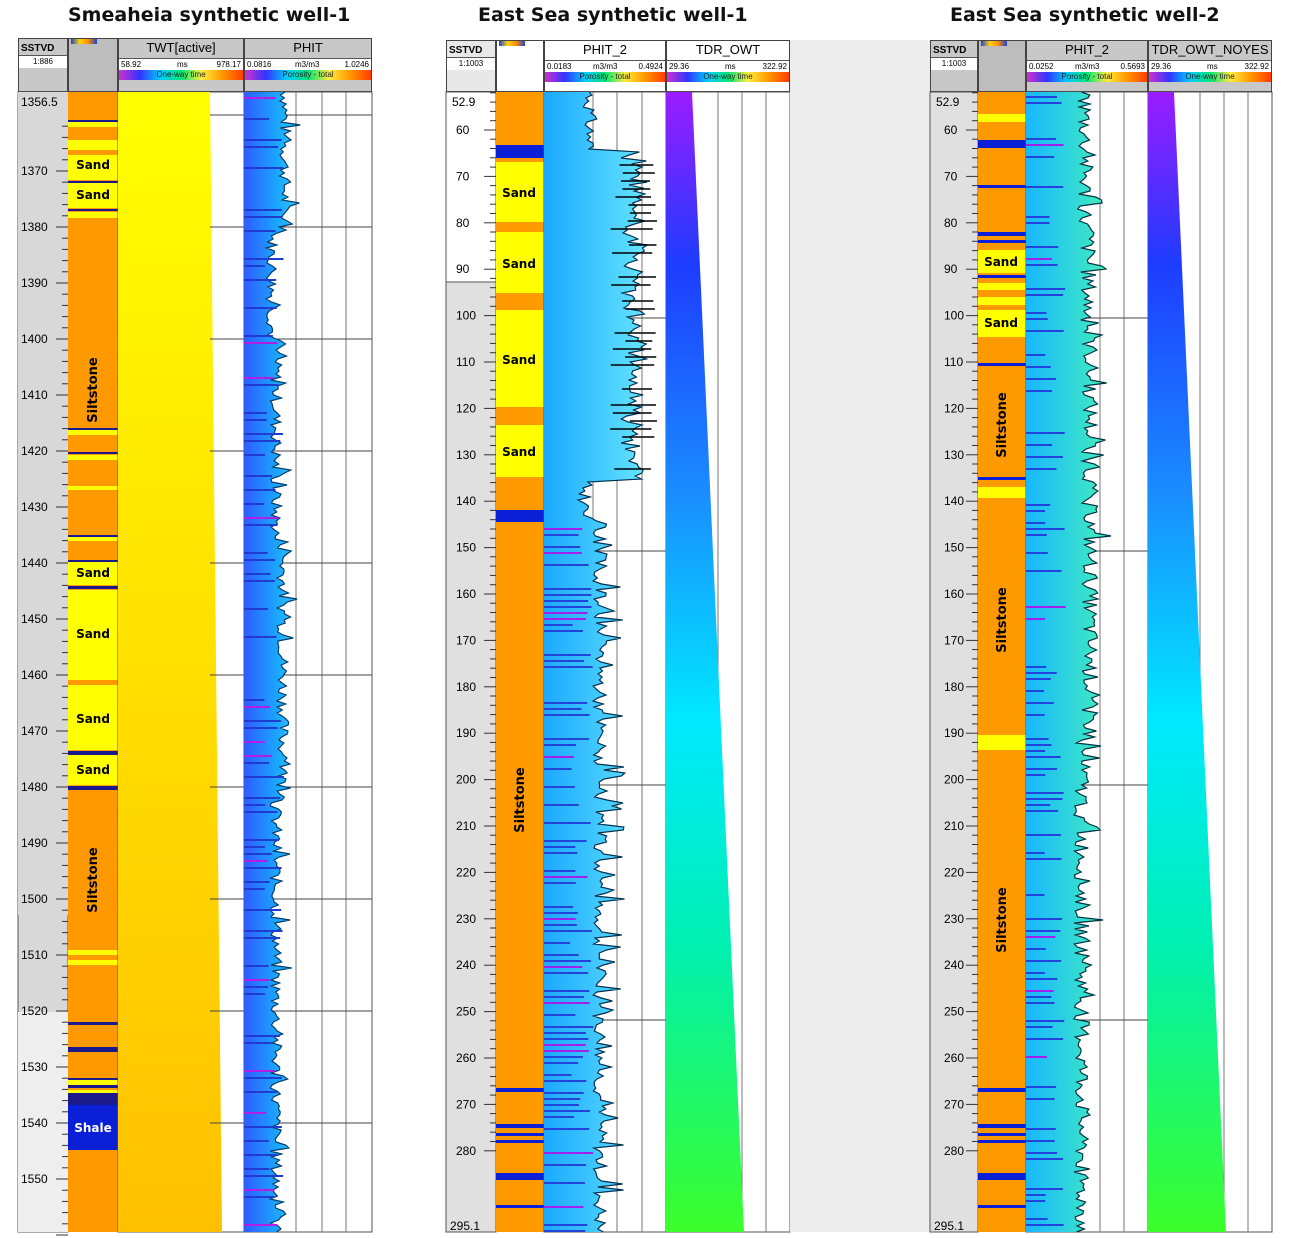 The width and height of the screenshot is (1295, 1238). I want to click on p1-depth-tick: 1510, so click(34, 955).